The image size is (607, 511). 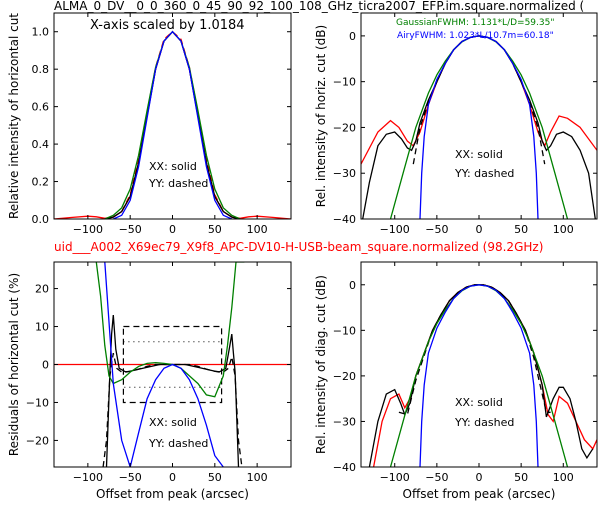 I want to click on y-axis-label: Residuals of horizontal cut (%), so click(x=14, y=364).